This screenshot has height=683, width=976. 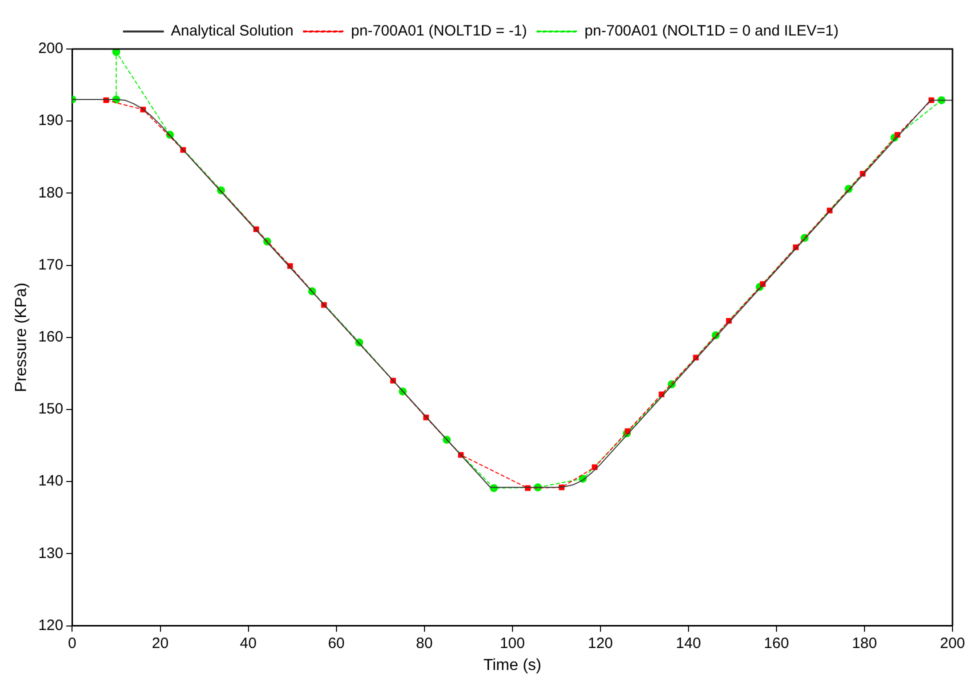 I want to click on y-tick-label: 150, so click(x=51, y=409).